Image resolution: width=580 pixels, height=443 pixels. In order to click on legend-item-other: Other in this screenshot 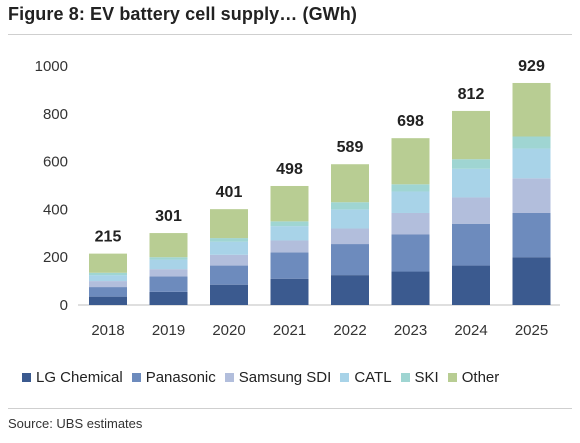, I will do `click(473, 377)`.